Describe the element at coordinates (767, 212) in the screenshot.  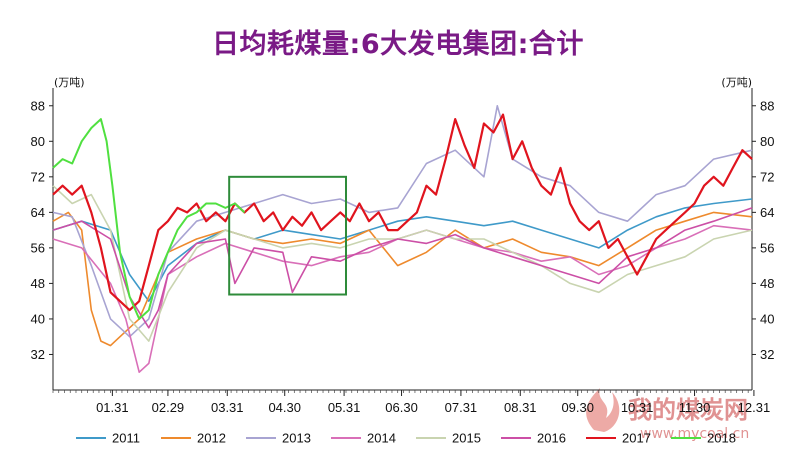
I see `y-tick-label-right: 64` at that location.